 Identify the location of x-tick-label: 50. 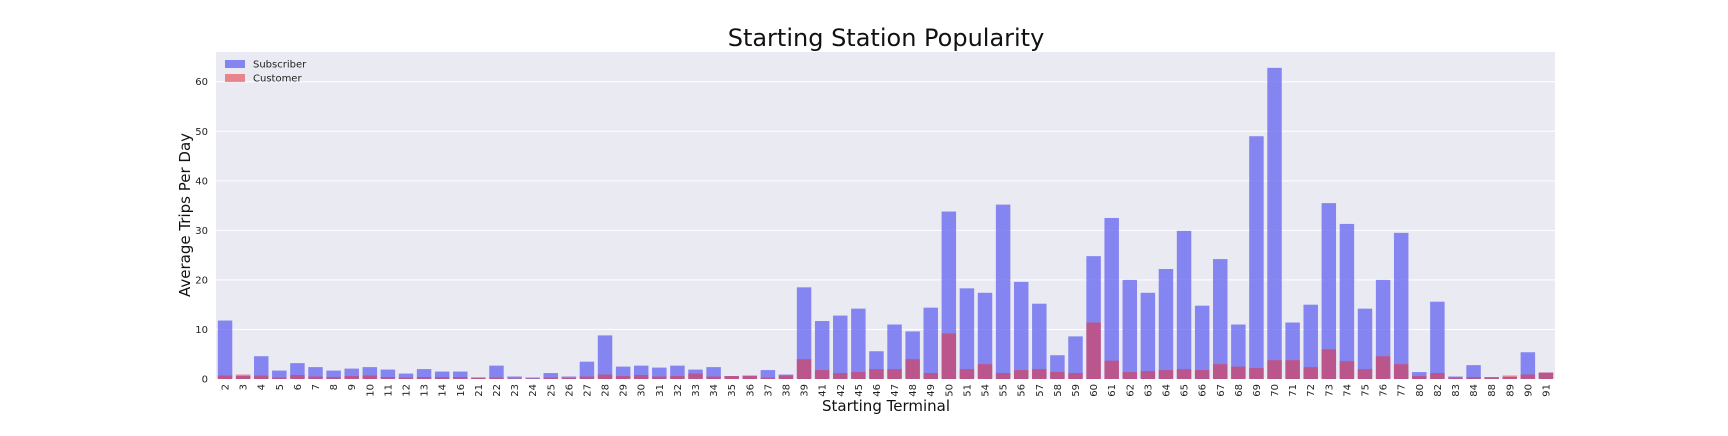
(949, 390).